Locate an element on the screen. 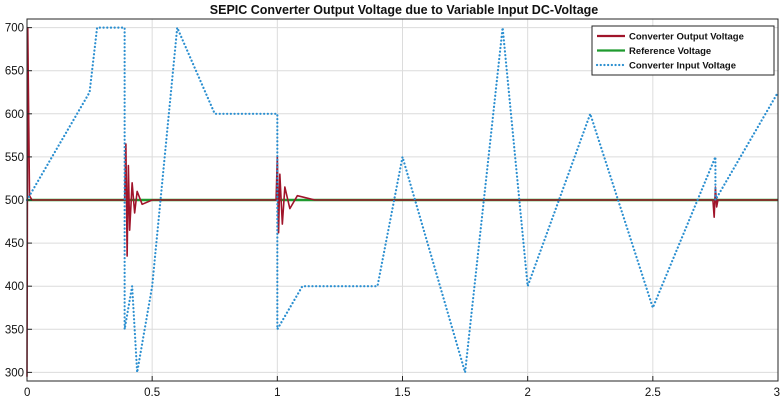  y-tick-label: 550 is located at coordinates (14, 158).